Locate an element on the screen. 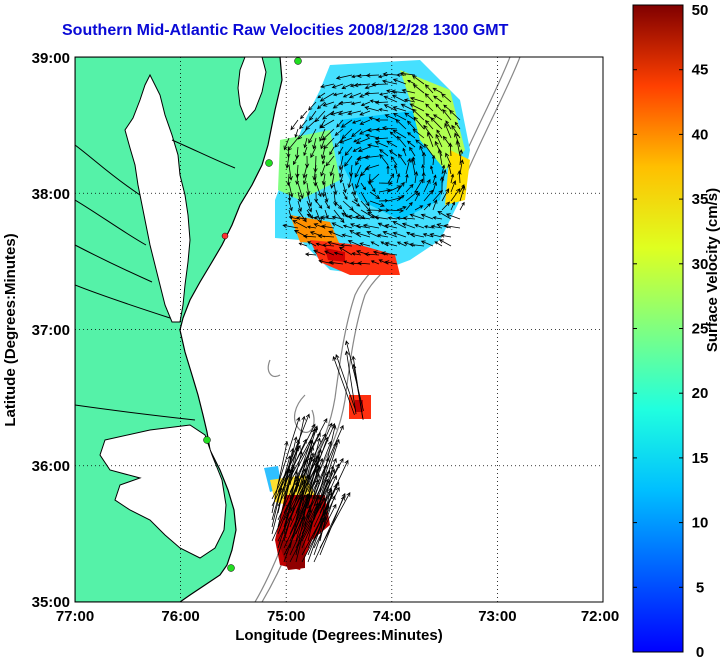 Image resolution: width=724 pixels, height=659 pixels. choptank-river is located at coordinates (203, 154).